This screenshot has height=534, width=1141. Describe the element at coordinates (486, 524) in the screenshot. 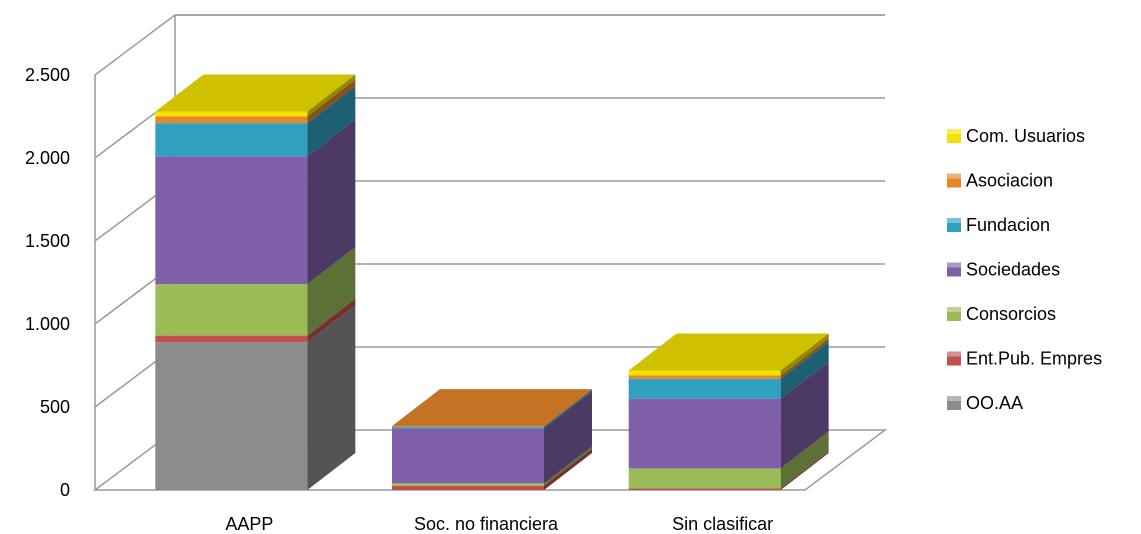

I see `x-category-label: Soc. no financiera` at that location.